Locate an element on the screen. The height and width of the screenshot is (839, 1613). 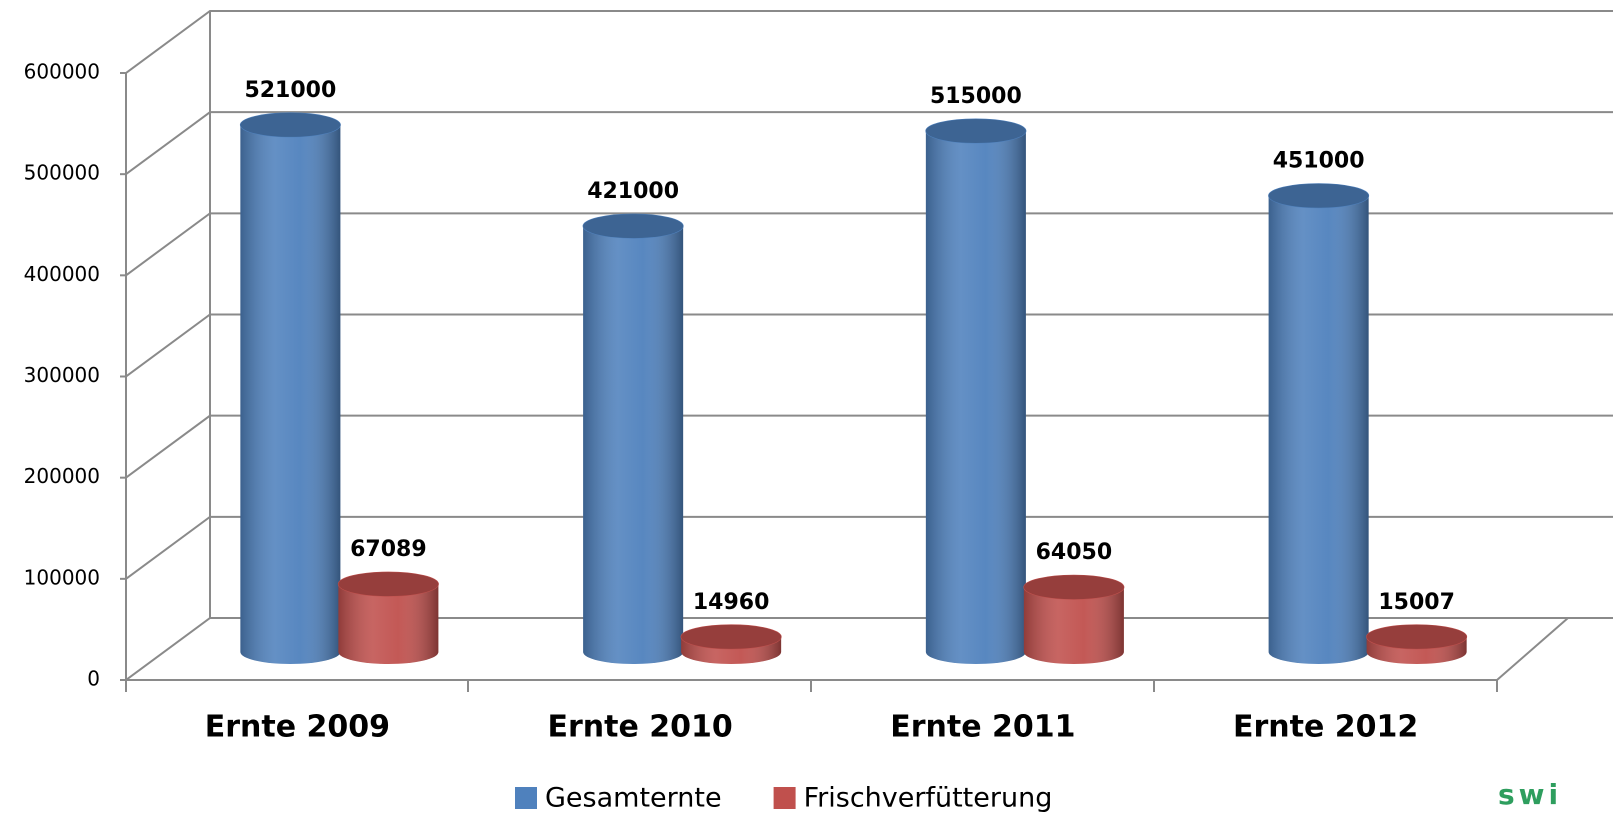
value-label: 515000 is located at coordinates (976, 96).